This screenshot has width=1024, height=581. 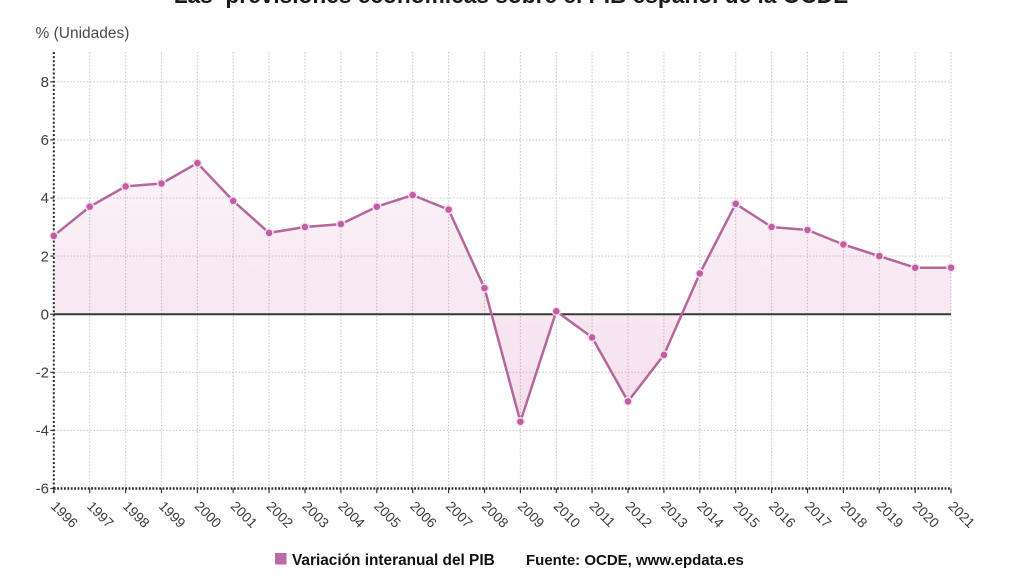 What do you see at coordinates (42, 373) in the screenshot?
I see `svg-text: -2` at bounding box center [42, 373].